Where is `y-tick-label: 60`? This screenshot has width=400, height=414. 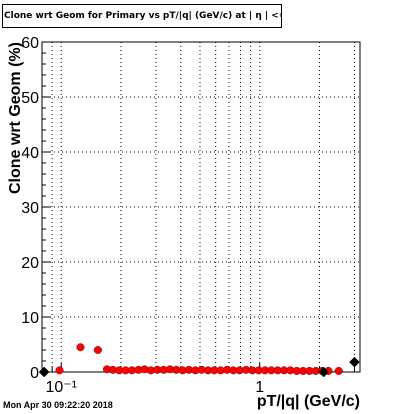
y-tick-label: 60 is located at coordinates (30, 43).